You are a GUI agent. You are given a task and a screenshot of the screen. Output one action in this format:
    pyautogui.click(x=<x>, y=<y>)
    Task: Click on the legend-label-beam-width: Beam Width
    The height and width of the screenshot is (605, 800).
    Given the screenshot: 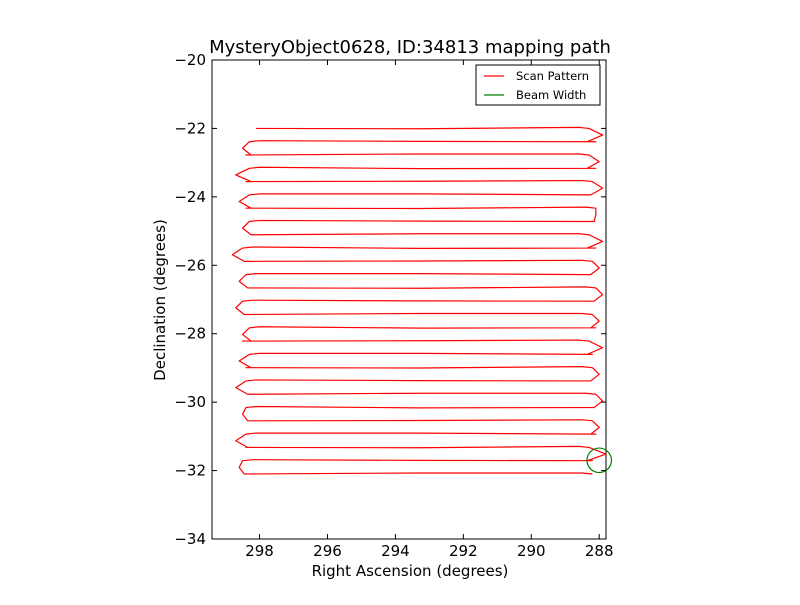 What is the action you would take?
    pyautogui.click(x=551, y=95)
    